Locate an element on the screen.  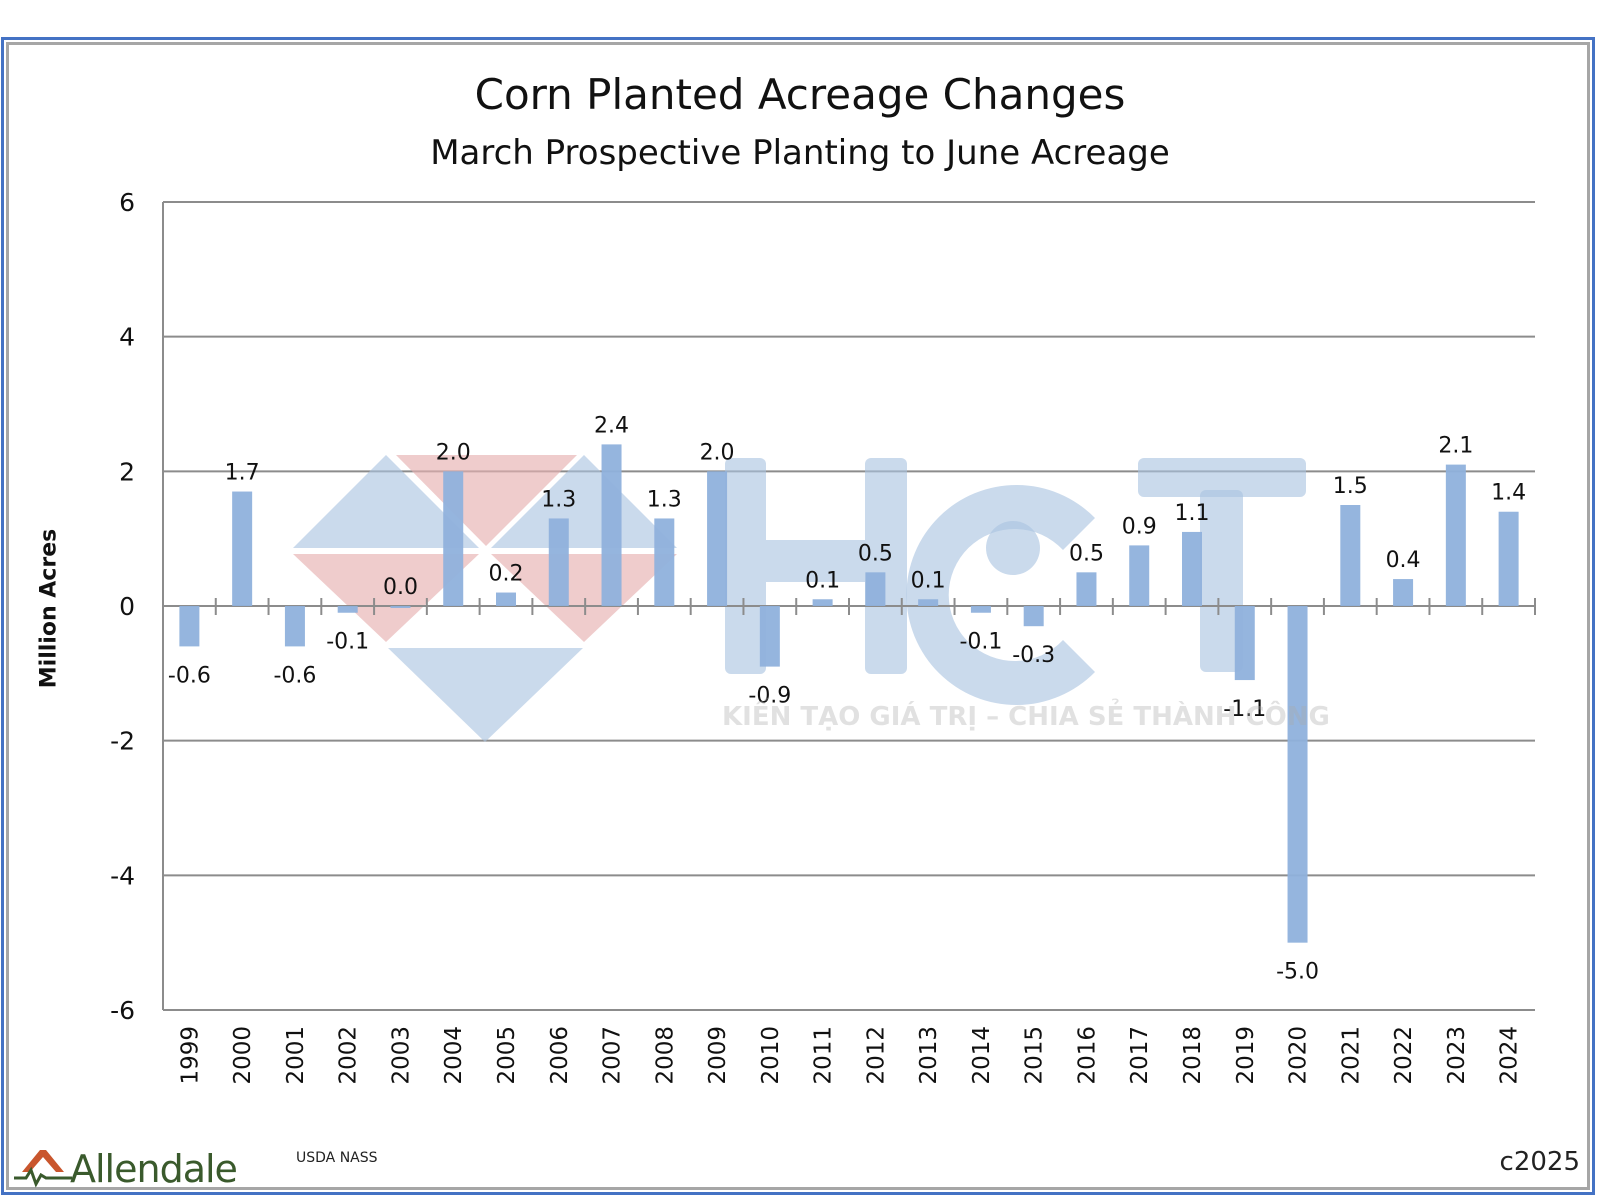
data-label-2020: -5.0 is located at coordinates (1297, 972).